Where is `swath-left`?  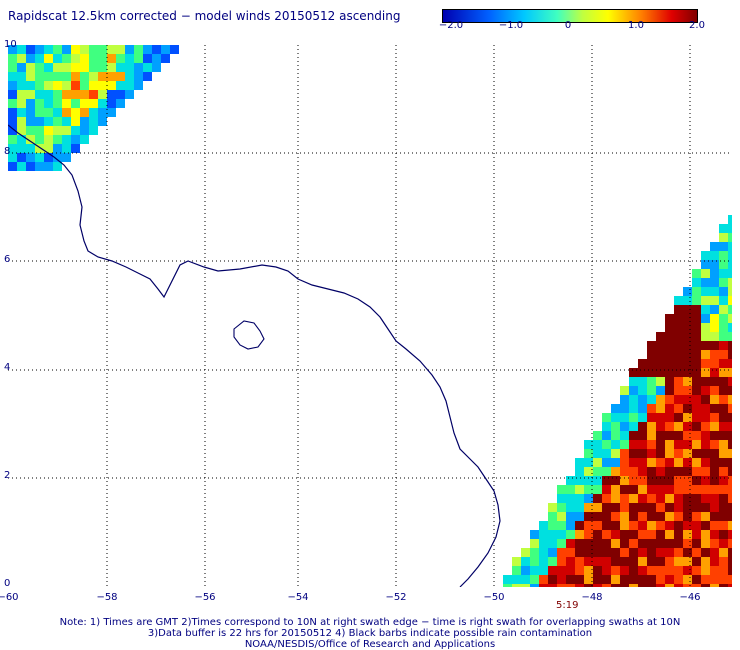
swath-left is located at coordinates (93, 108).